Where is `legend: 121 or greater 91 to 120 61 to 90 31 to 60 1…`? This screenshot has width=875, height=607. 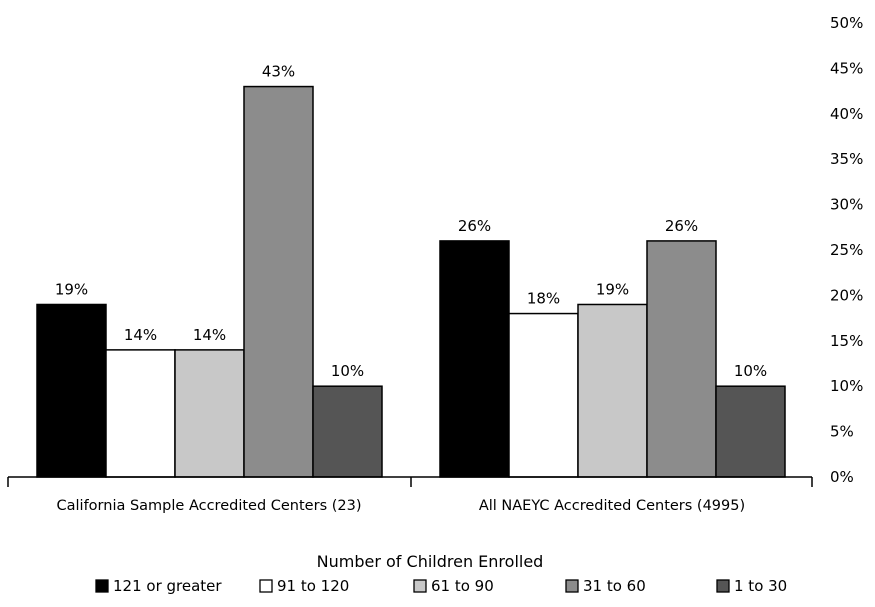
legend: 121 or greater 91 to 120 61 to 90 31 to 60 1… is located at coordinates (441, 586).